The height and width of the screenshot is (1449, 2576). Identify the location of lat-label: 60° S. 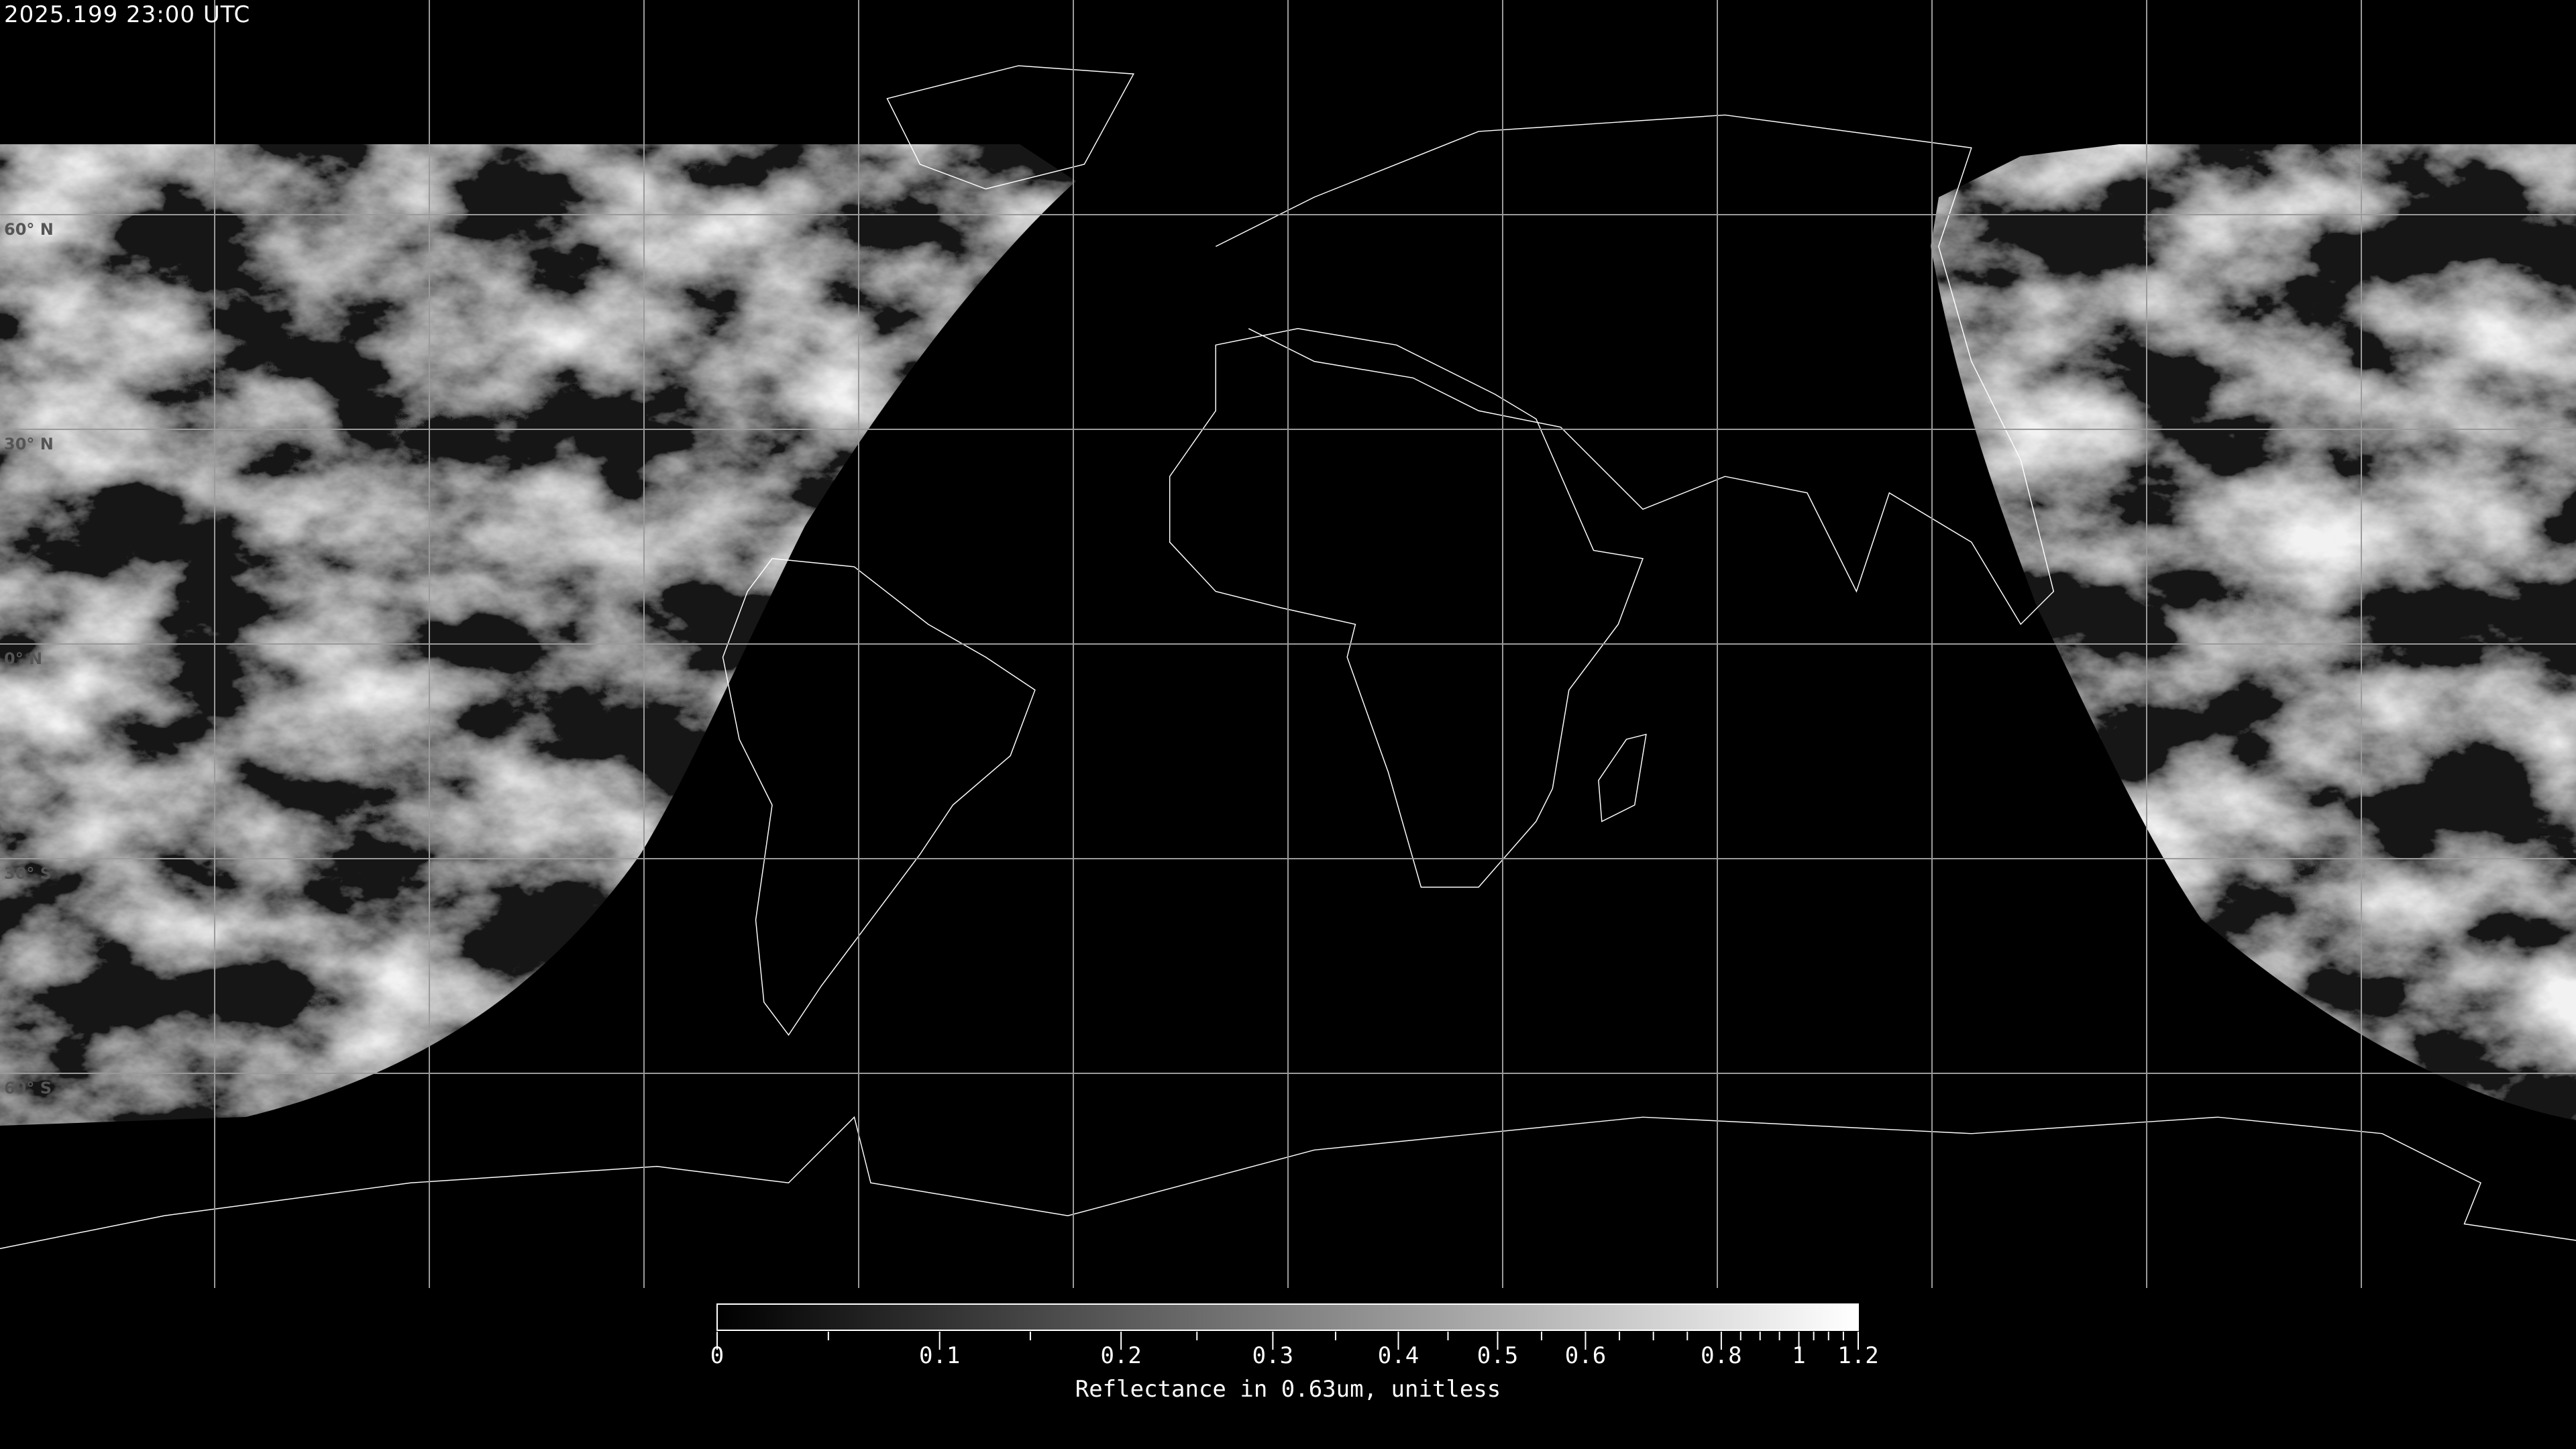
(28, 1088).